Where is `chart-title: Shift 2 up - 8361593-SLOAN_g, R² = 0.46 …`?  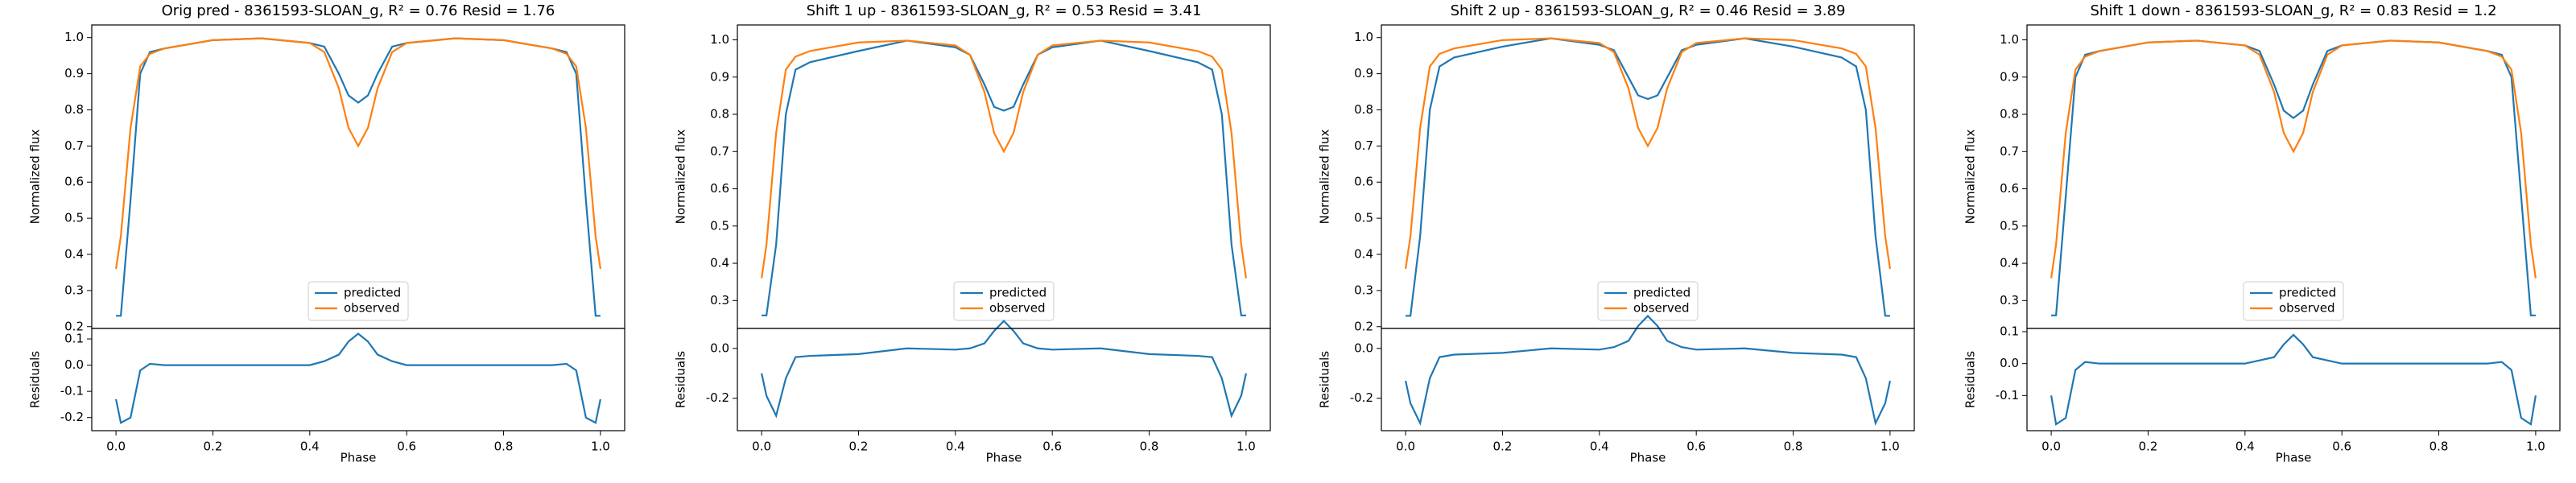
chart-title: Shift 2 up - 8361593-SLOAN_g, R² = 0.46 … is located at coordinates (1648, 10).